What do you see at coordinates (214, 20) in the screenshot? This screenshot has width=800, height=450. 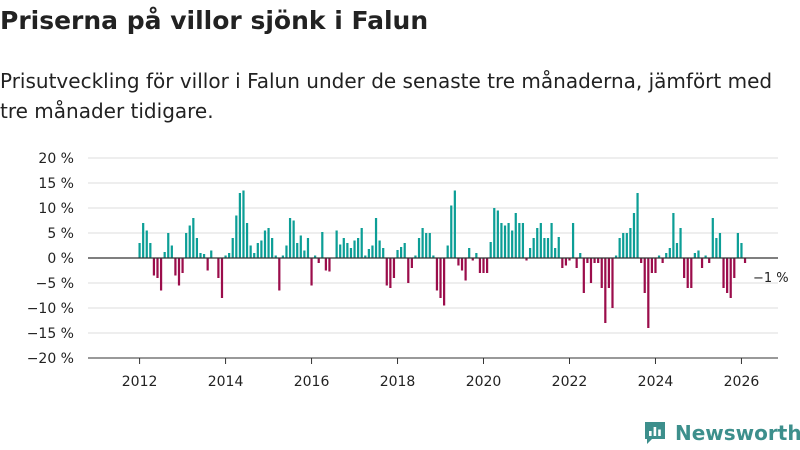 I see `chart-title: Priserna på villor sjönk i Falun` at bounding box center [214, 20].